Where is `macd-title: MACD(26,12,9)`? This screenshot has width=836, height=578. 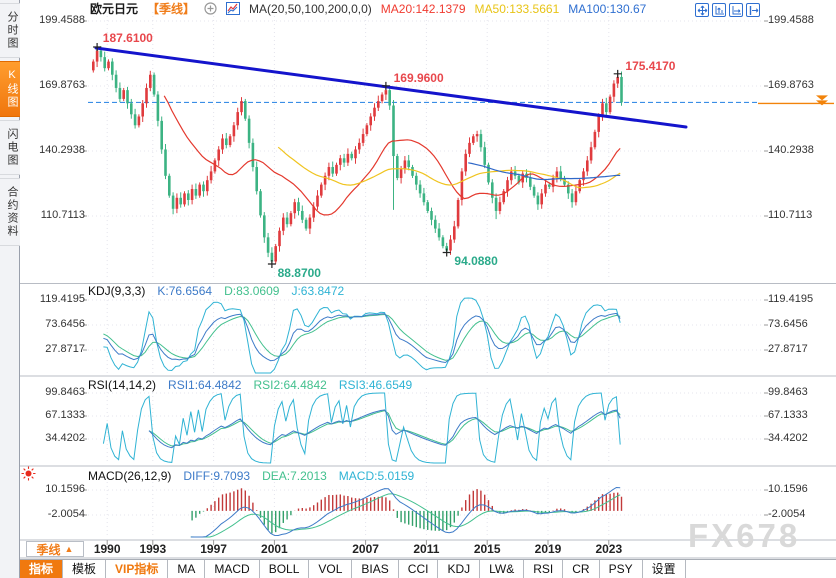
macd-title: MACD(26,12,9) is located at coordinates (130, 476).